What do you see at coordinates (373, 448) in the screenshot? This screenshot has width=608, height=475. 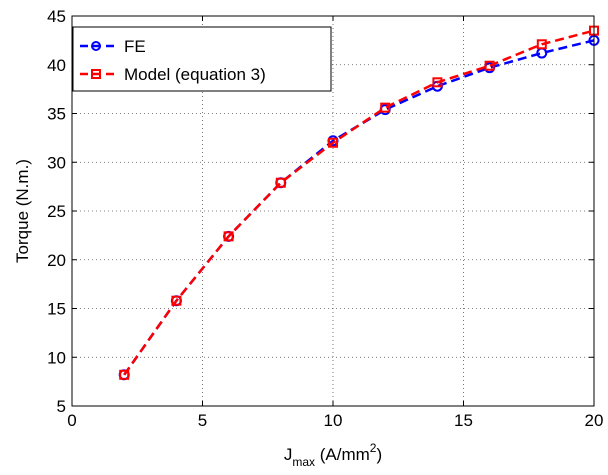 I see `x-axis-label-superscript: 2` at bounding box center [373, 448].